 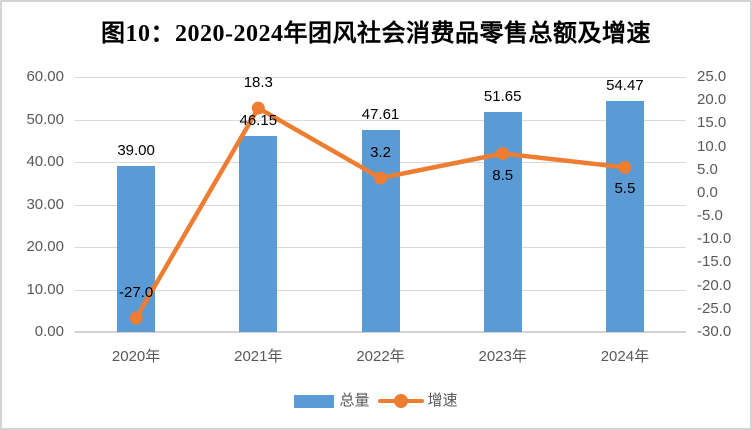 I want to click on right-axis-tick: -25.0, so click(x=714, y=308).